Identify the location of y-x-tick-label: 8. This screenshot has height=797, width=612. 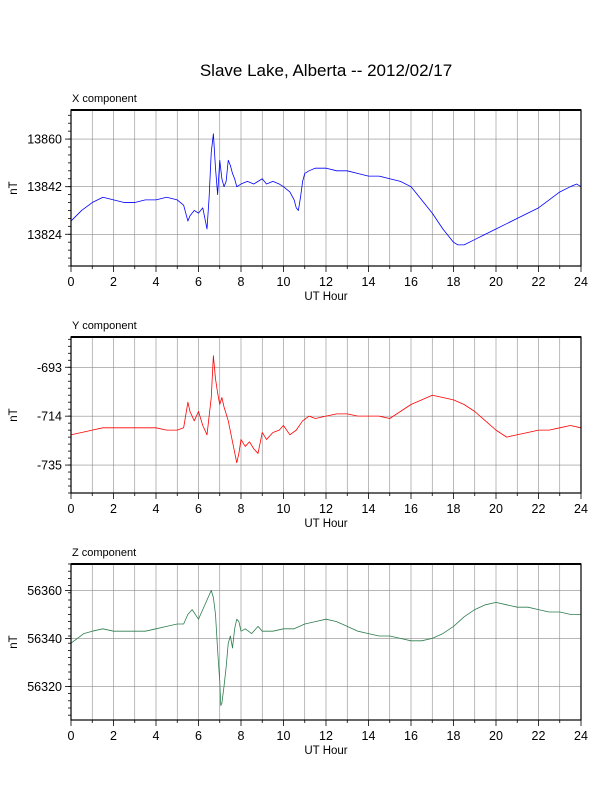
(241, 509).